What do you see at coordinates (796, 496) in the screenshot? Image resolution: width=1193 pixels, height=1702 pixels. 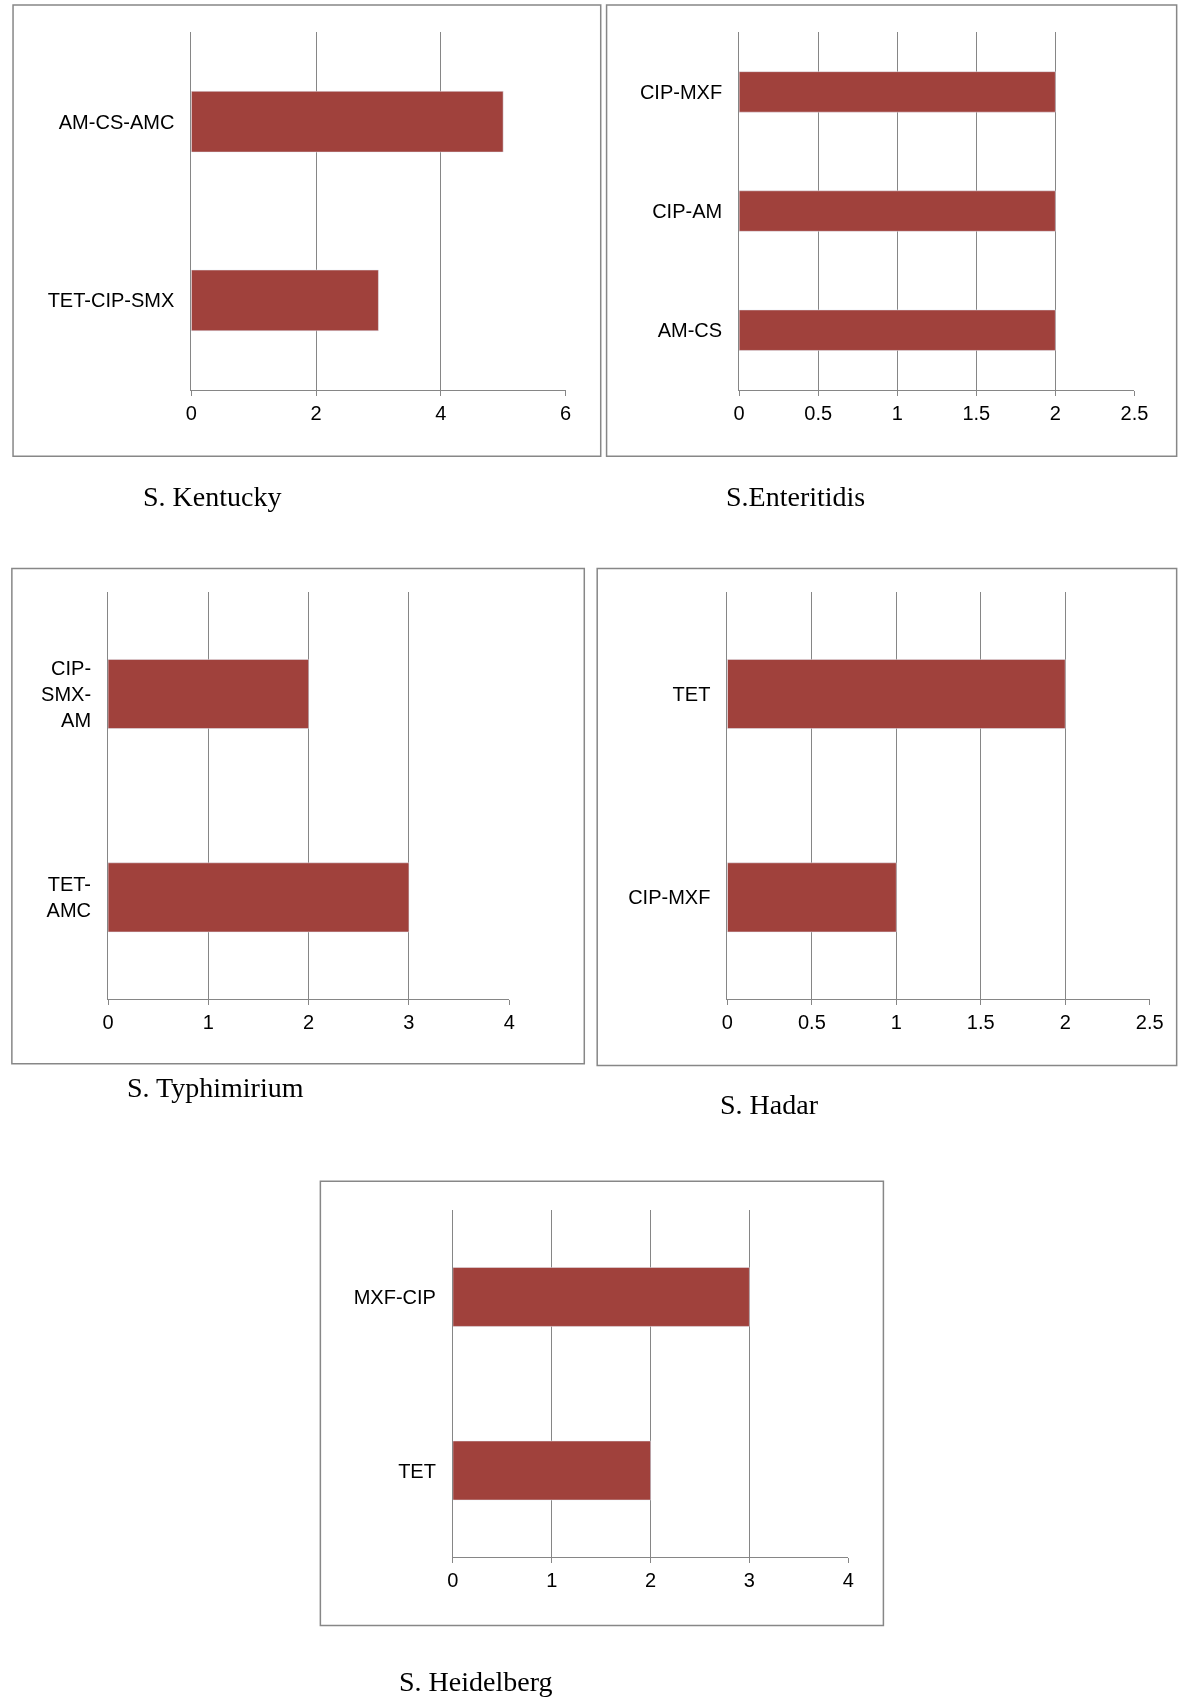 I see `text: S.Enteritidis` at bounding box center [796, 496].